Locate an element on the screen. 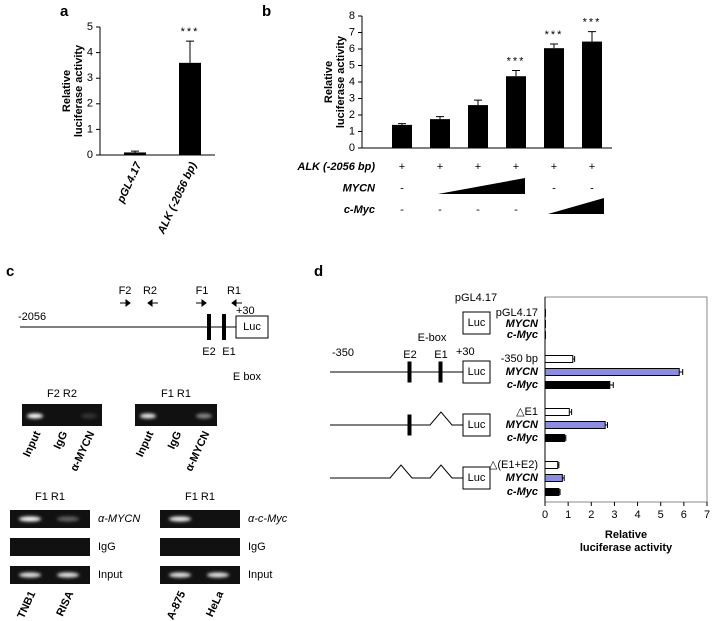 This screenshot has width=712, height=621. y-tick-label: 6 is located at coordinates (352, 49).